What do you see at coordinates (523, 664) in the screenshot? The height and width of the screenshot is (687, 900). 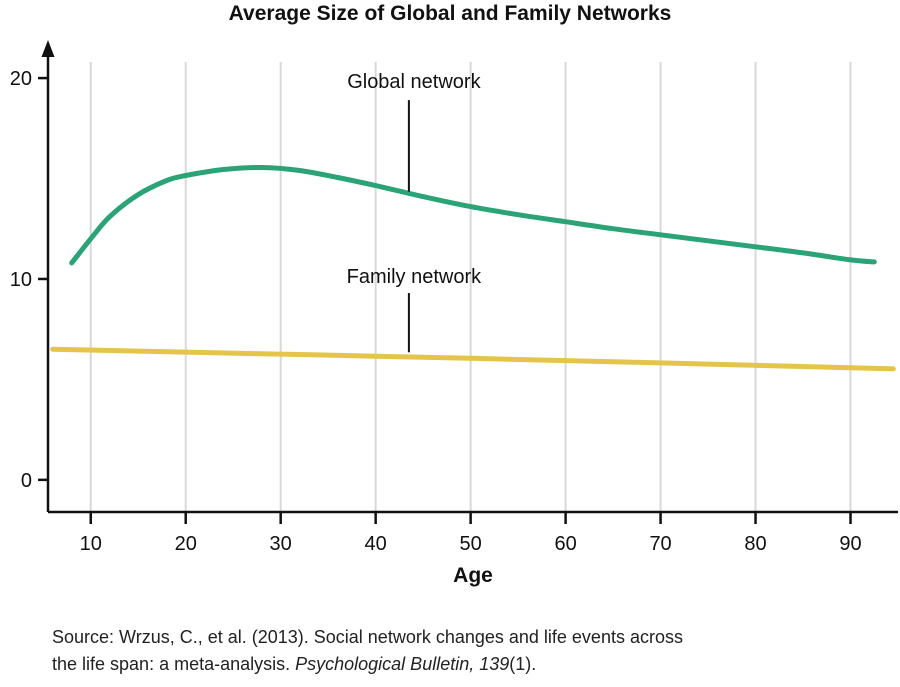 I see `source-text-suffix: (1).` at bounding box center [523, 664].